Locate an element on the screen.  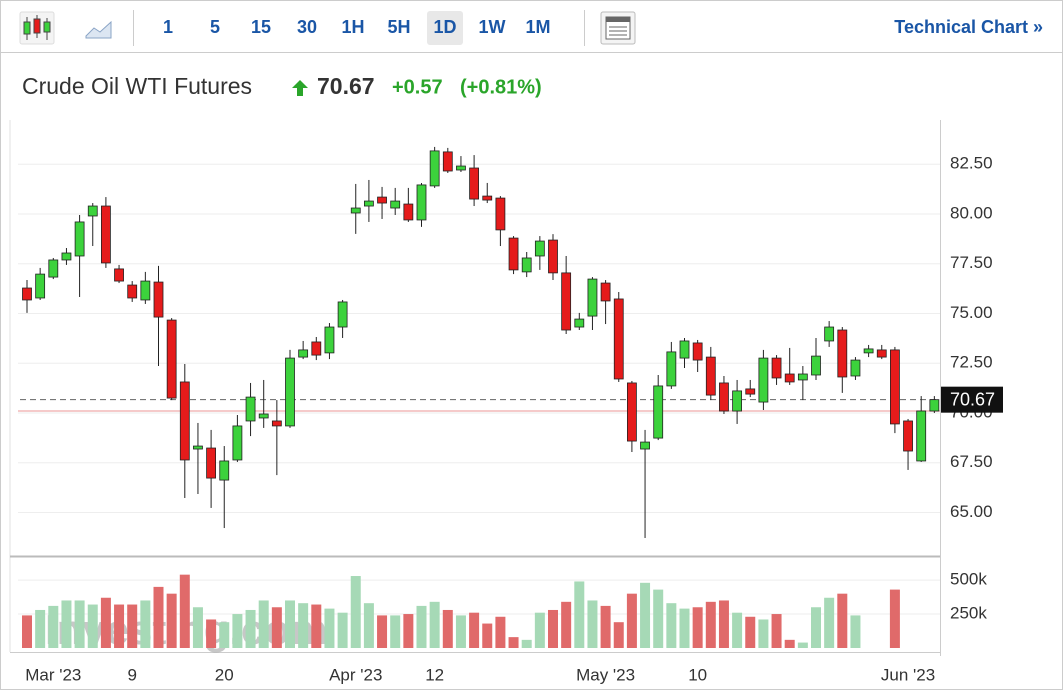
volume-tick-label: 500k is located at coordinates (968, 579).